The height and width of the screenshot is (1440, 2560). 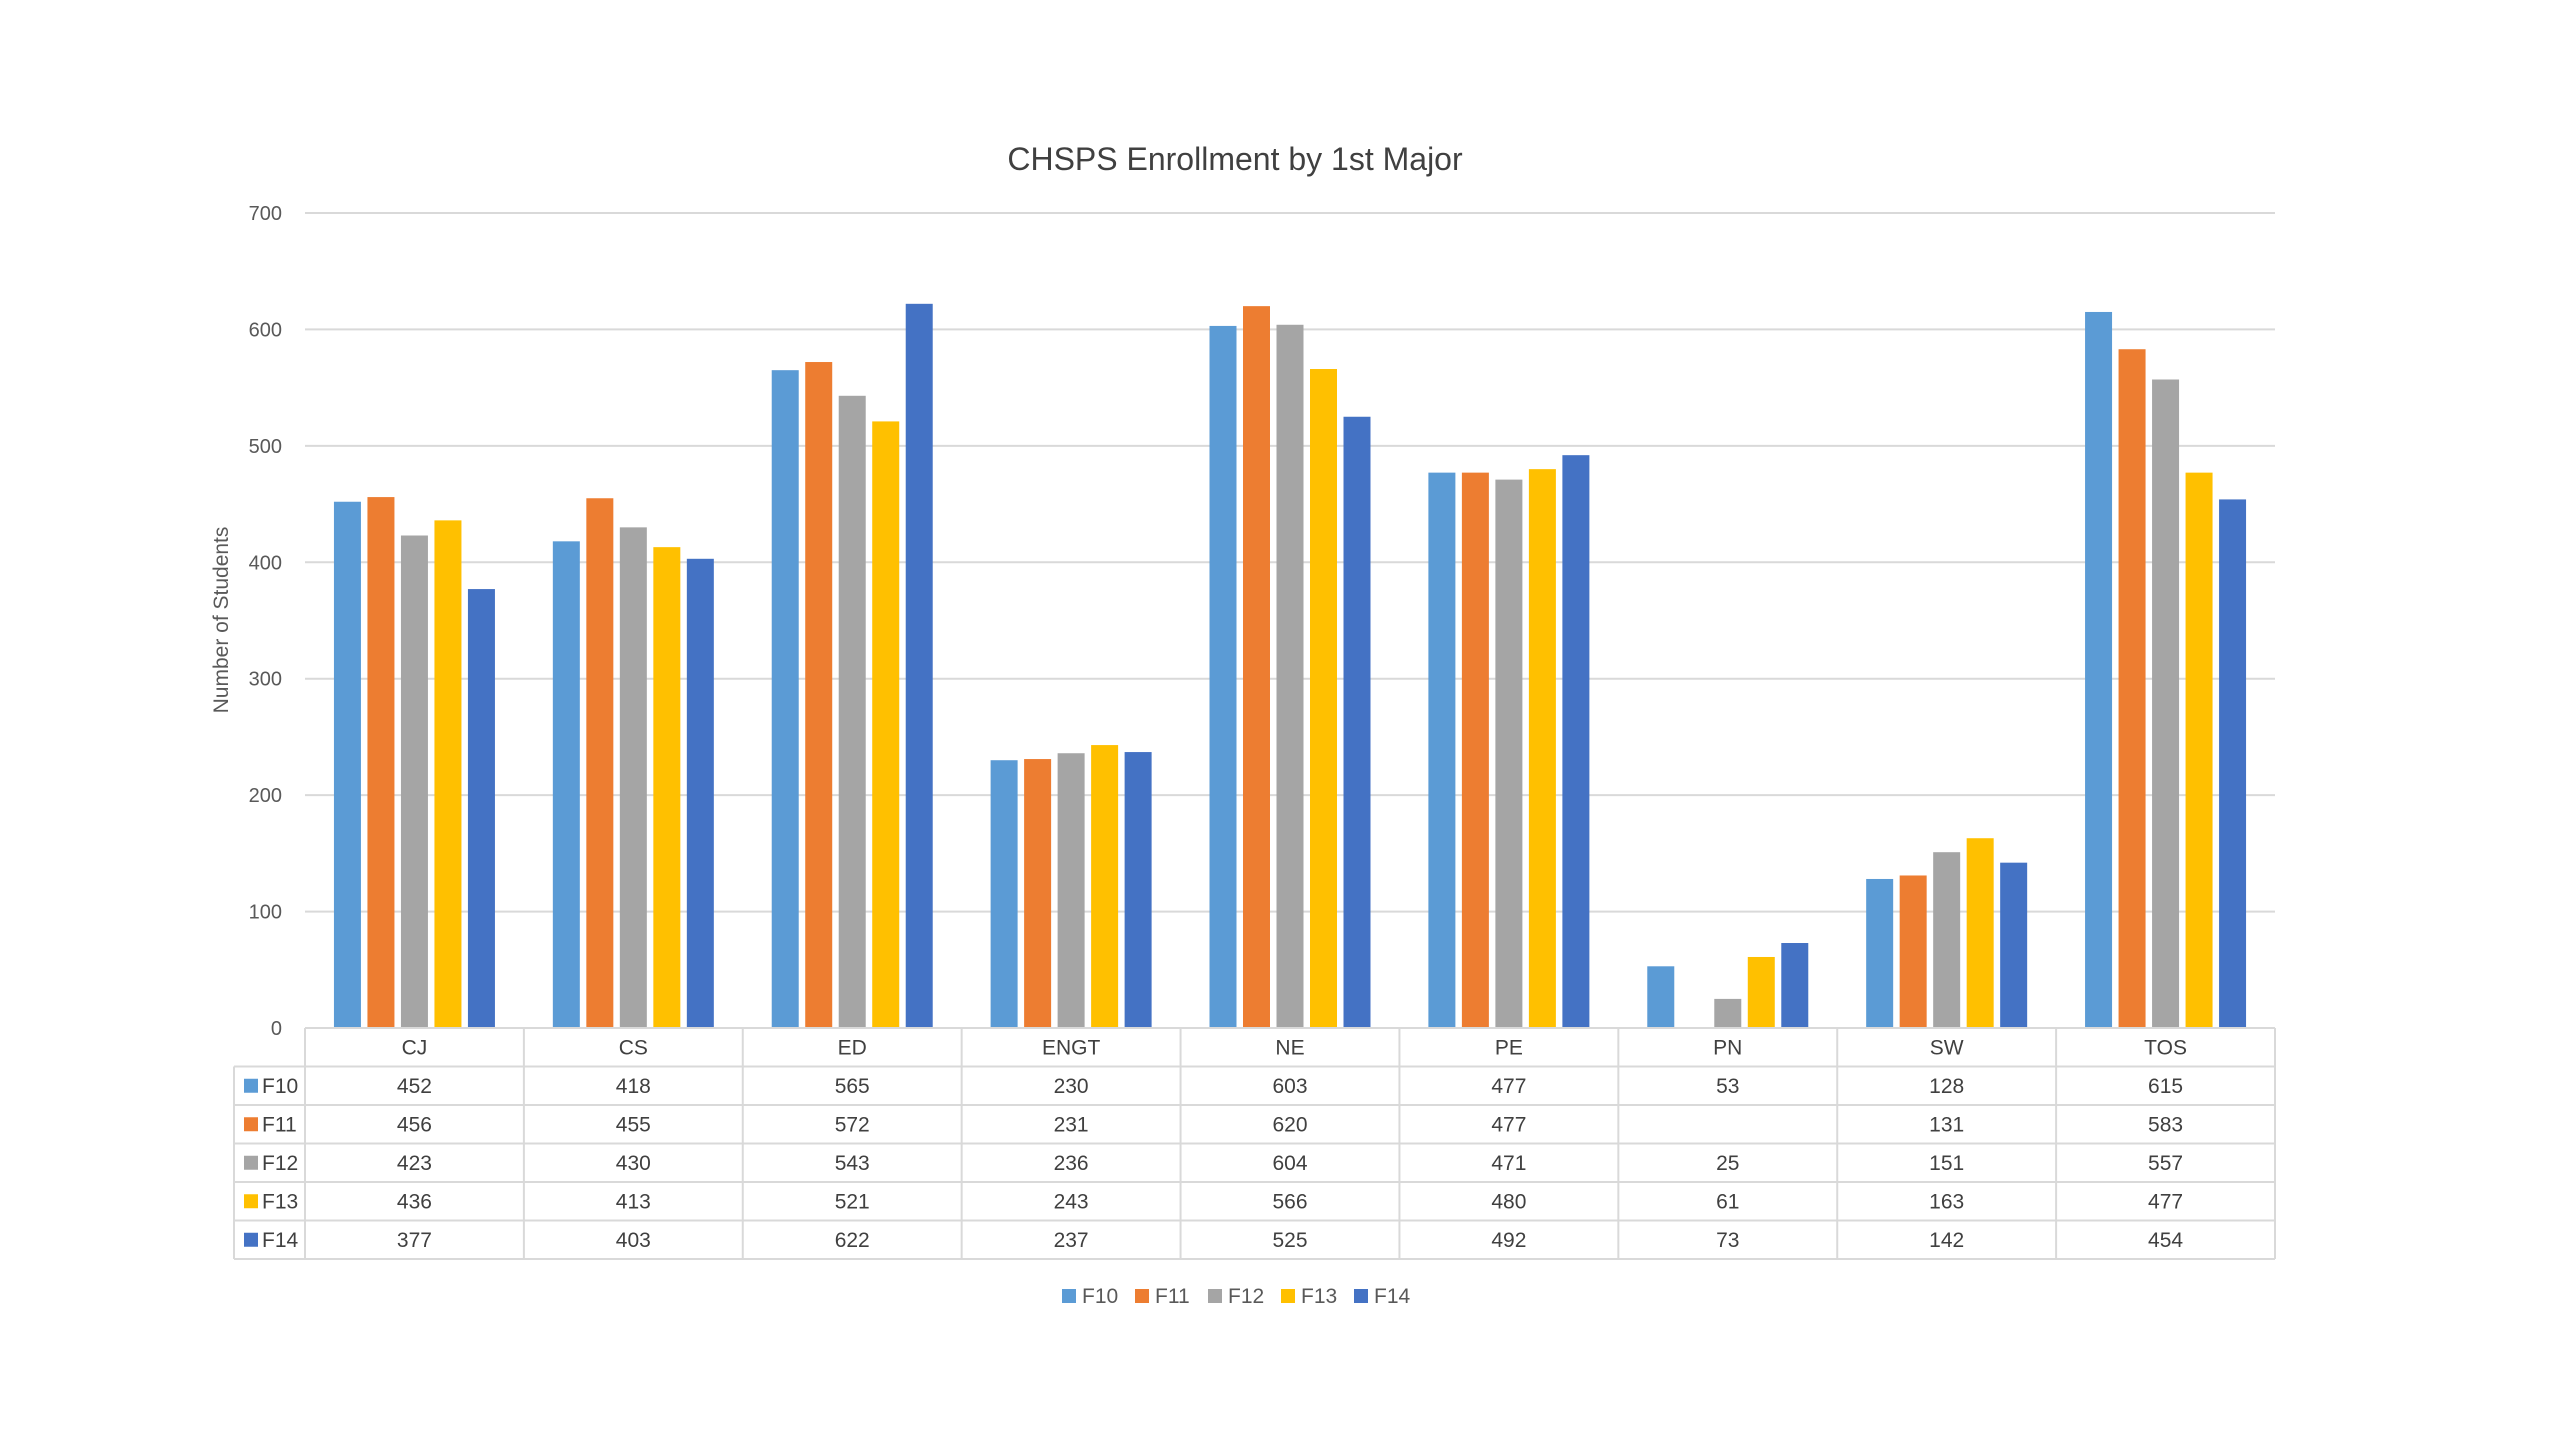 What do you see at coordinates (481, 808) in the screenshot?
I see `bar-f14-cj` at bounding box center [481, 808].